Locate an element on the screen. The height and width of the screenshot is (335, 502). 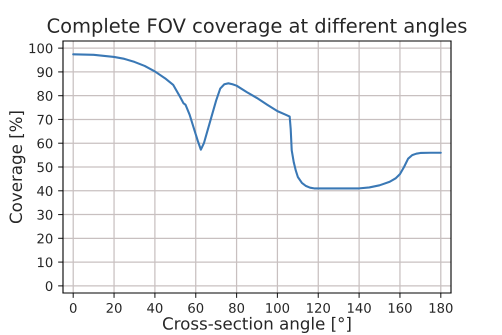
x-tick-label: 140 is located at coordinates (359, 307).